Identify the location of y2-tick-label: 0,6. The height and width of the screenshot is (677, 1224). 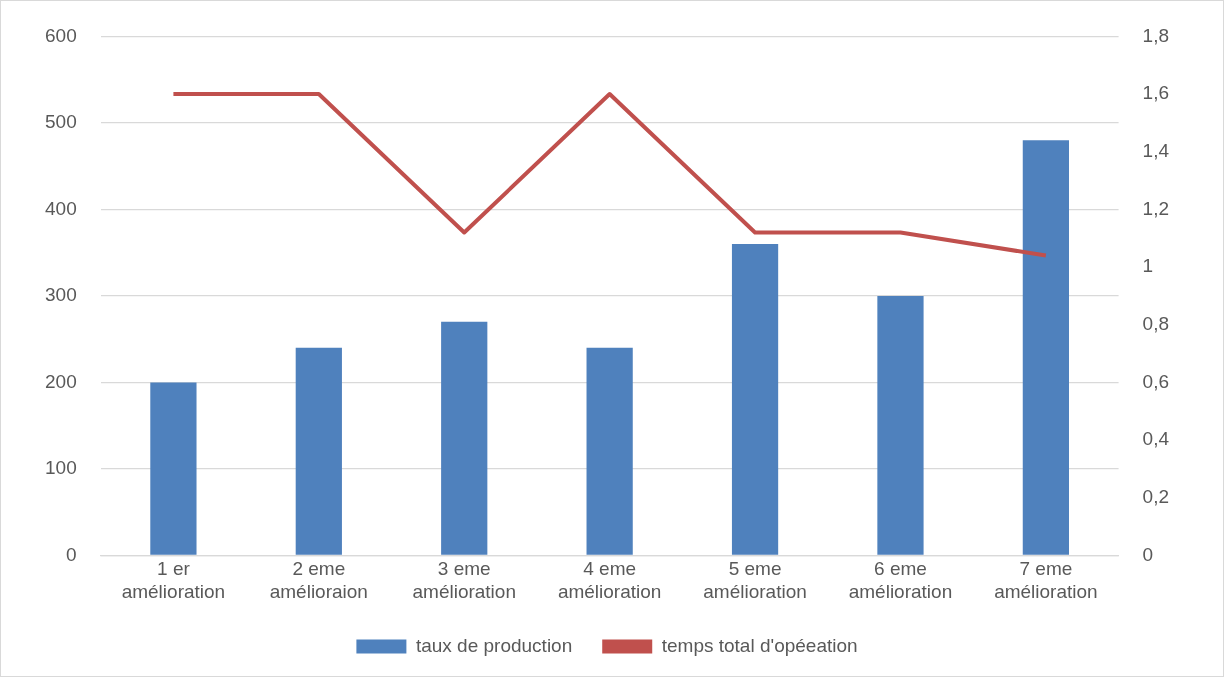
(1156, 381).